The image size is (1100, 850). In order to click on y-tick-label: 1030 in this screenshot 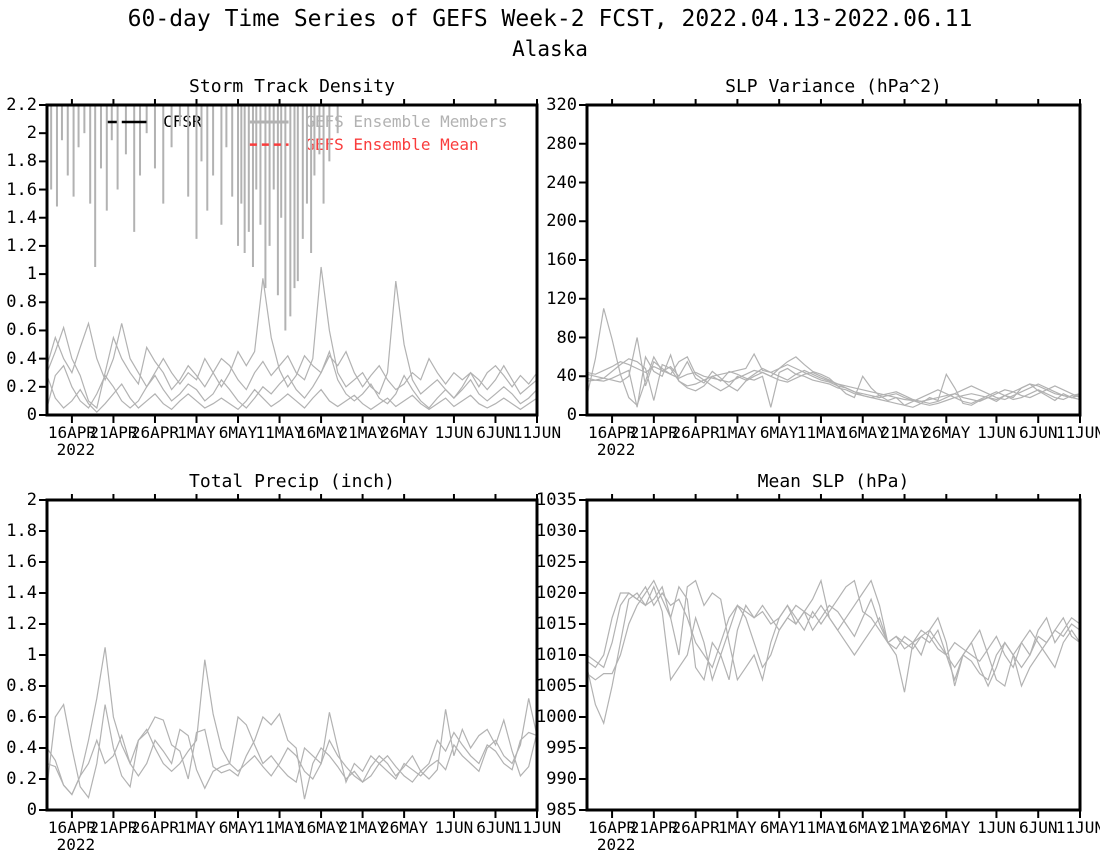, I will do `click(556, 531)`.